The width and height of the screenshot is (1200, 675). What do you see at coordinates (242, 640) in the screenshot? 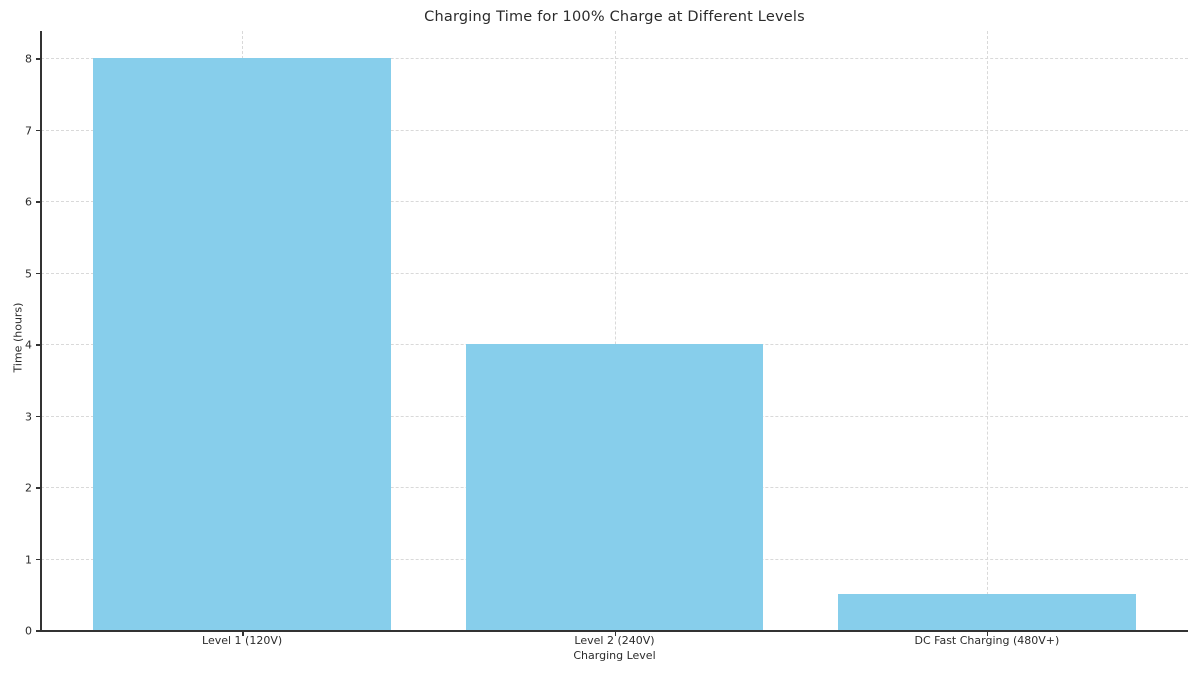
I see `x-tick-label: Level 1 (120V)` at bounding box center [242, 640].